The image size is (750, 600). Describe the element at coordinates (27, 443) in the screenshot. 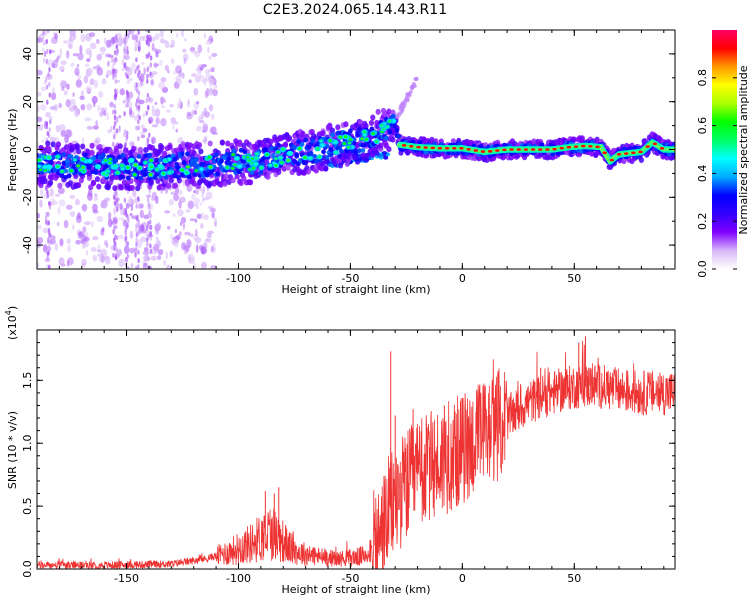

I see `snr-y-tick-label: 1.0` at that location.